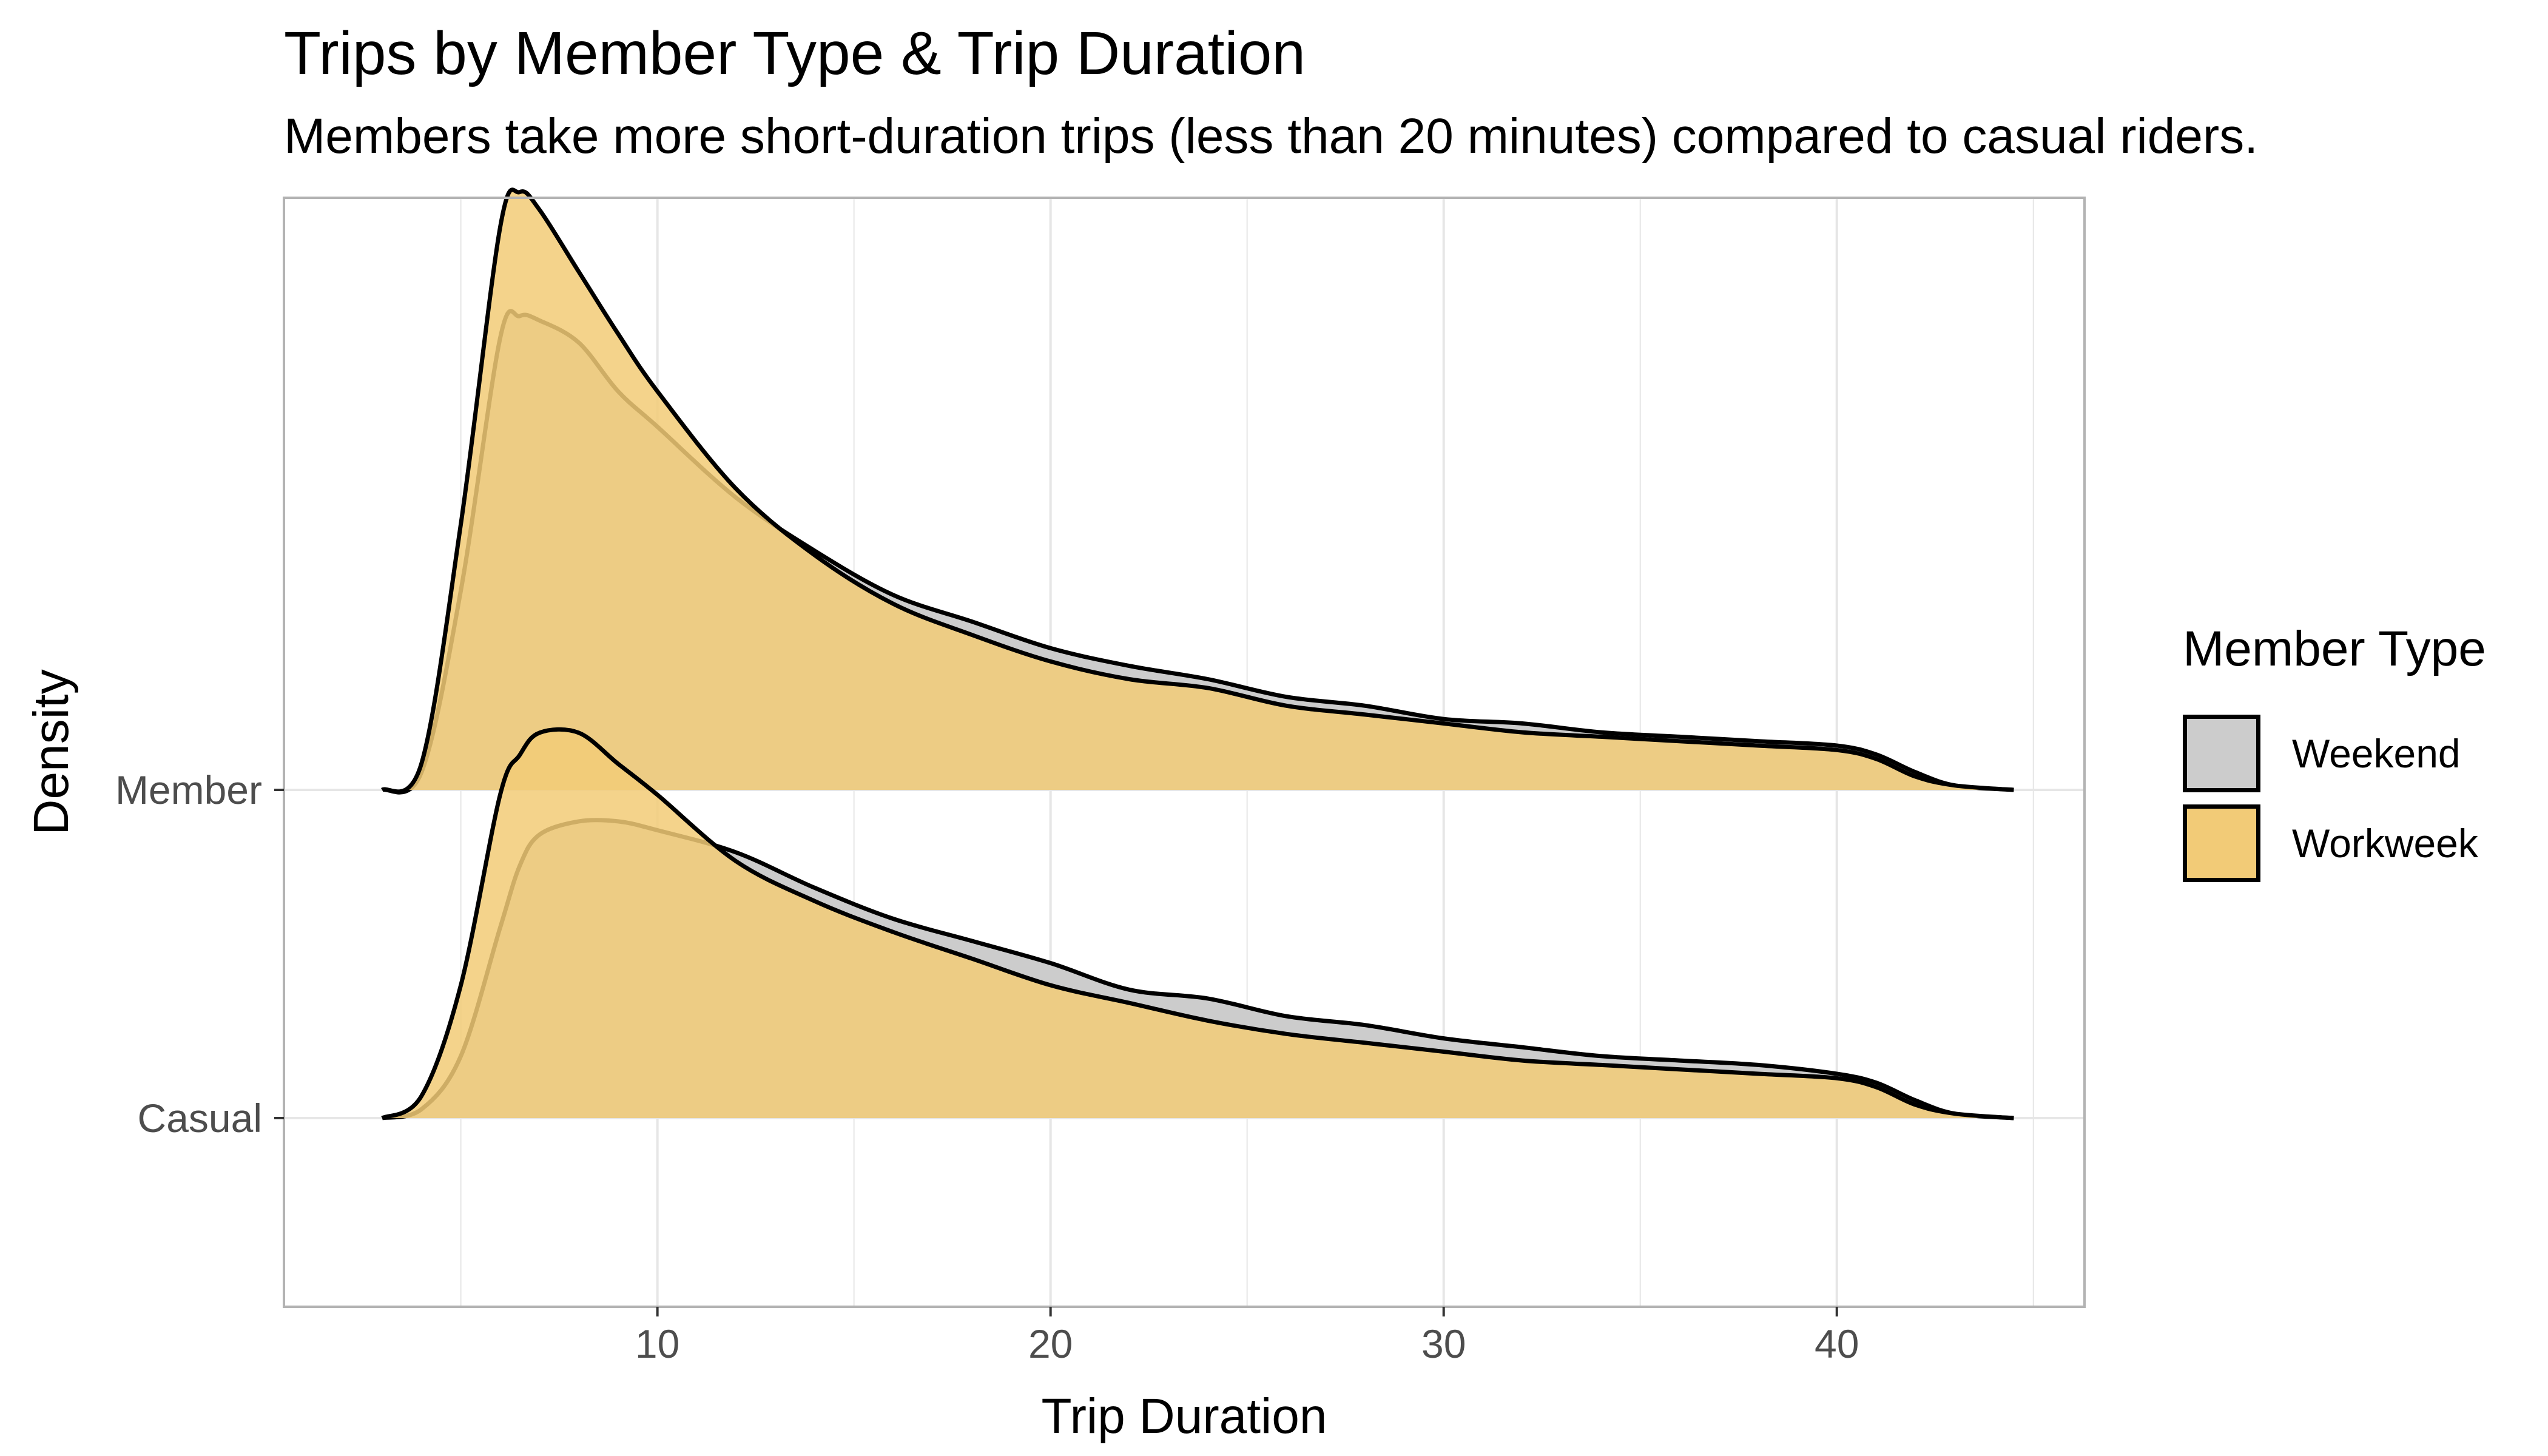  What do you see at coordinates (1443, 1343) in the screenshot?
I see `x-tick-label: 30` at bounding box center [1443, 1343].